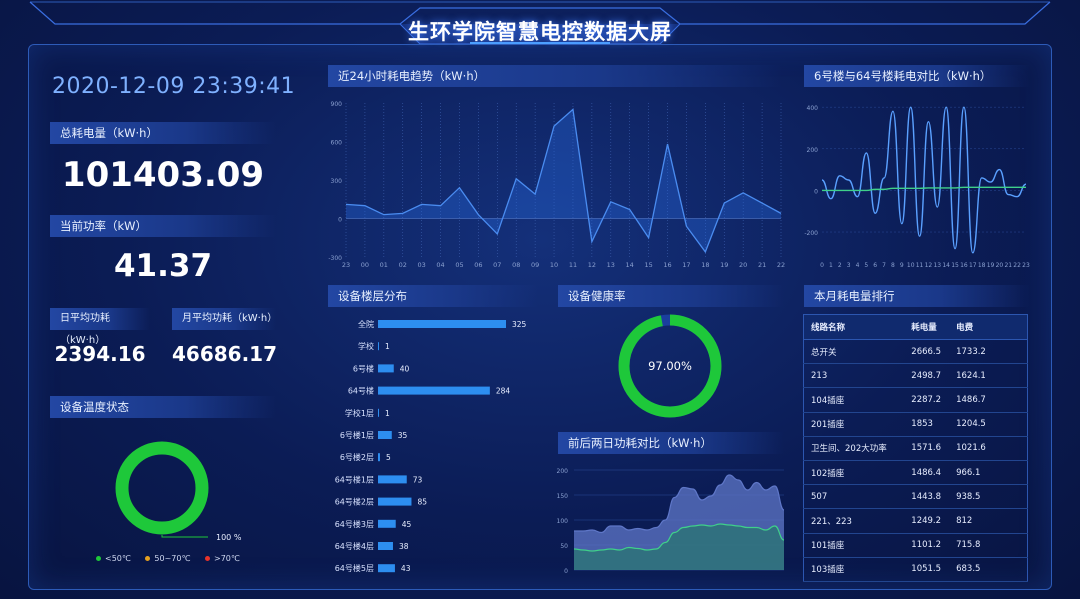 The image size is (1080, 599). I want to click on bar-label: 64号楼1层, so click(354, 479).